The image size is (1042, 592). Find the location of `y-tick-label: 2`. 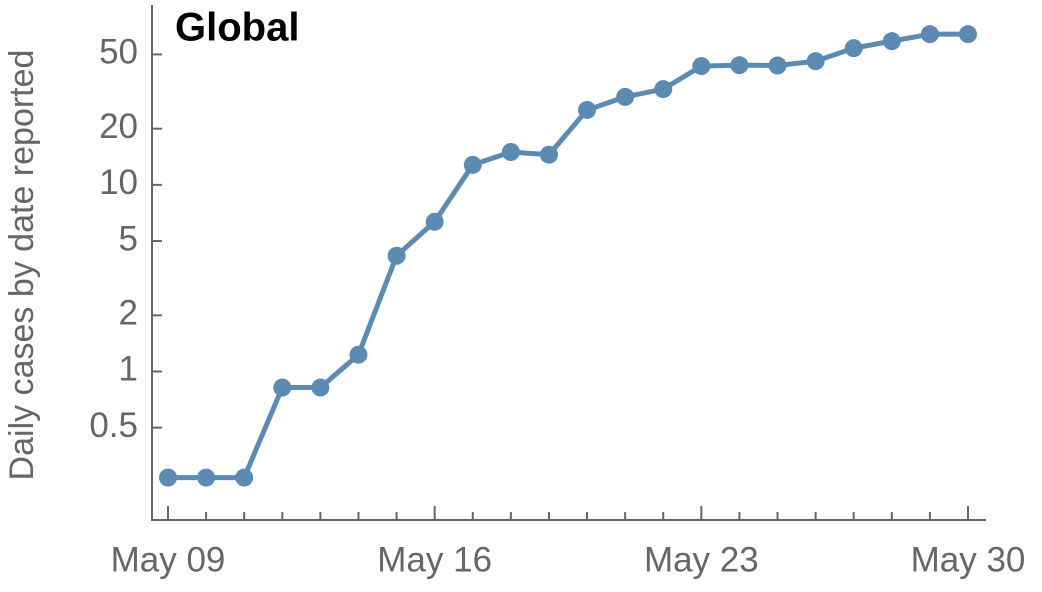

y-tick-label: 2 is located at coordinates (128, 313).